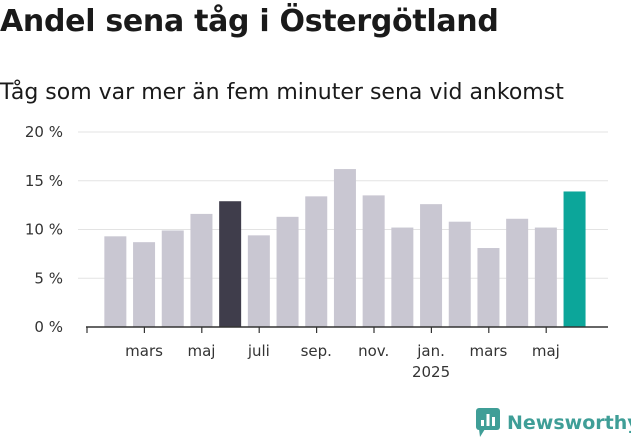  What do you see at coordinates (488, 422) in the screenshot?
I see `bar-chart-bubble-icon` at bounding box center [488, 422].